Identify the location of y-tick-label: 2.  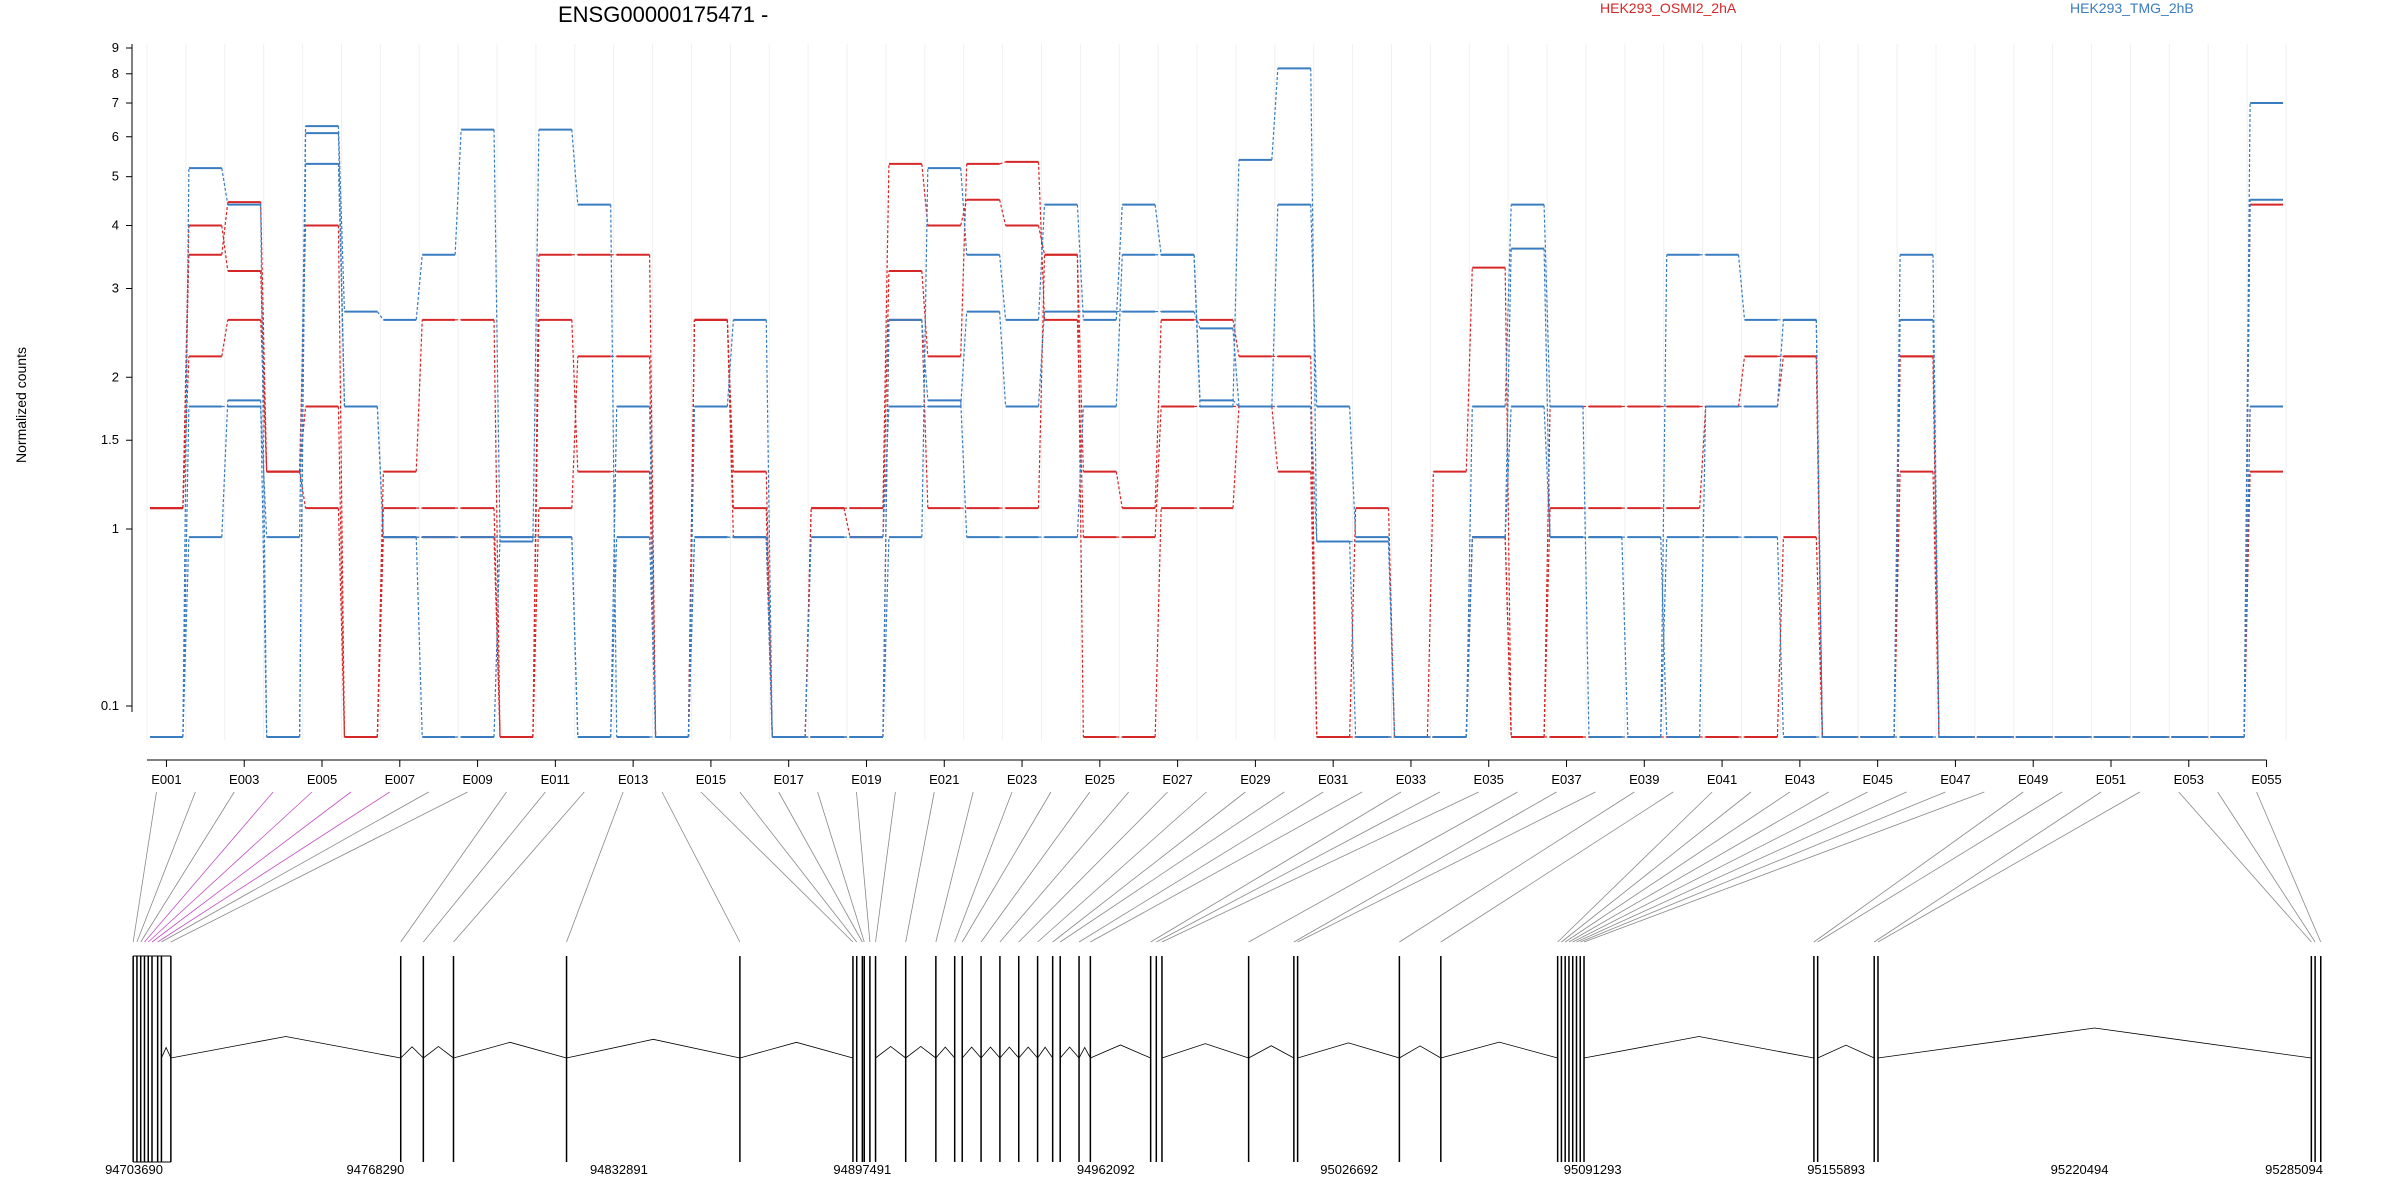
(115, 376).